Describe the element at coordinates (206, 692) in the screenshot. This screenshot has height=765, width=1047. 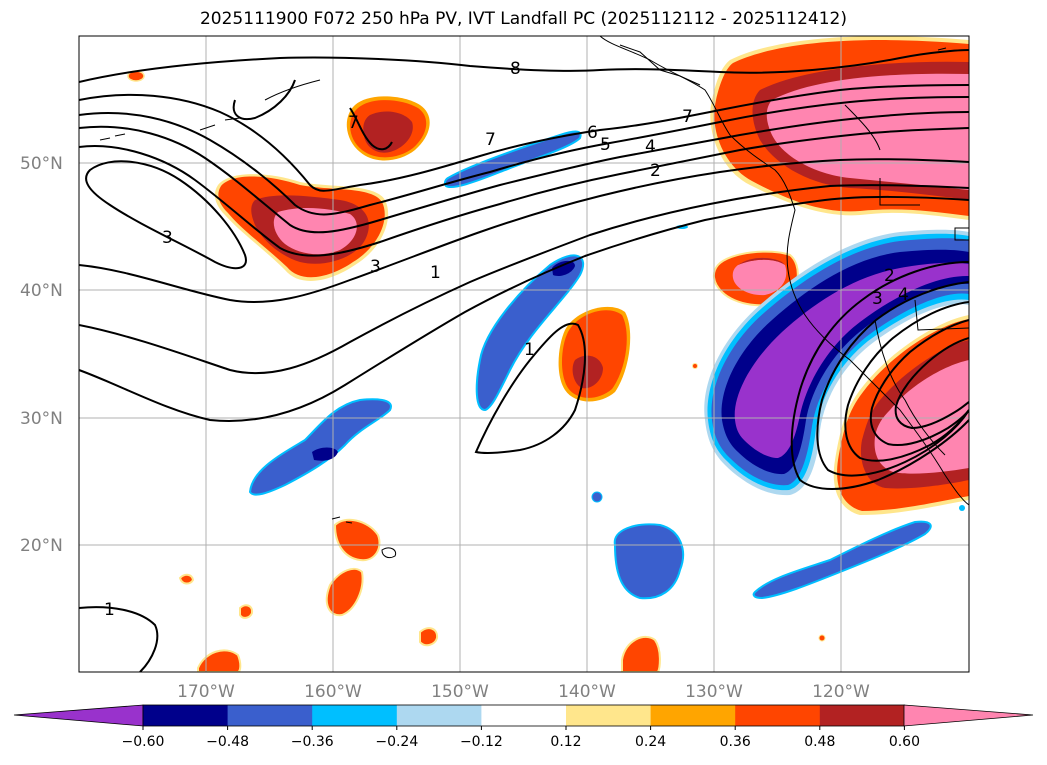
I see `lon-label: 170°W` at that location.